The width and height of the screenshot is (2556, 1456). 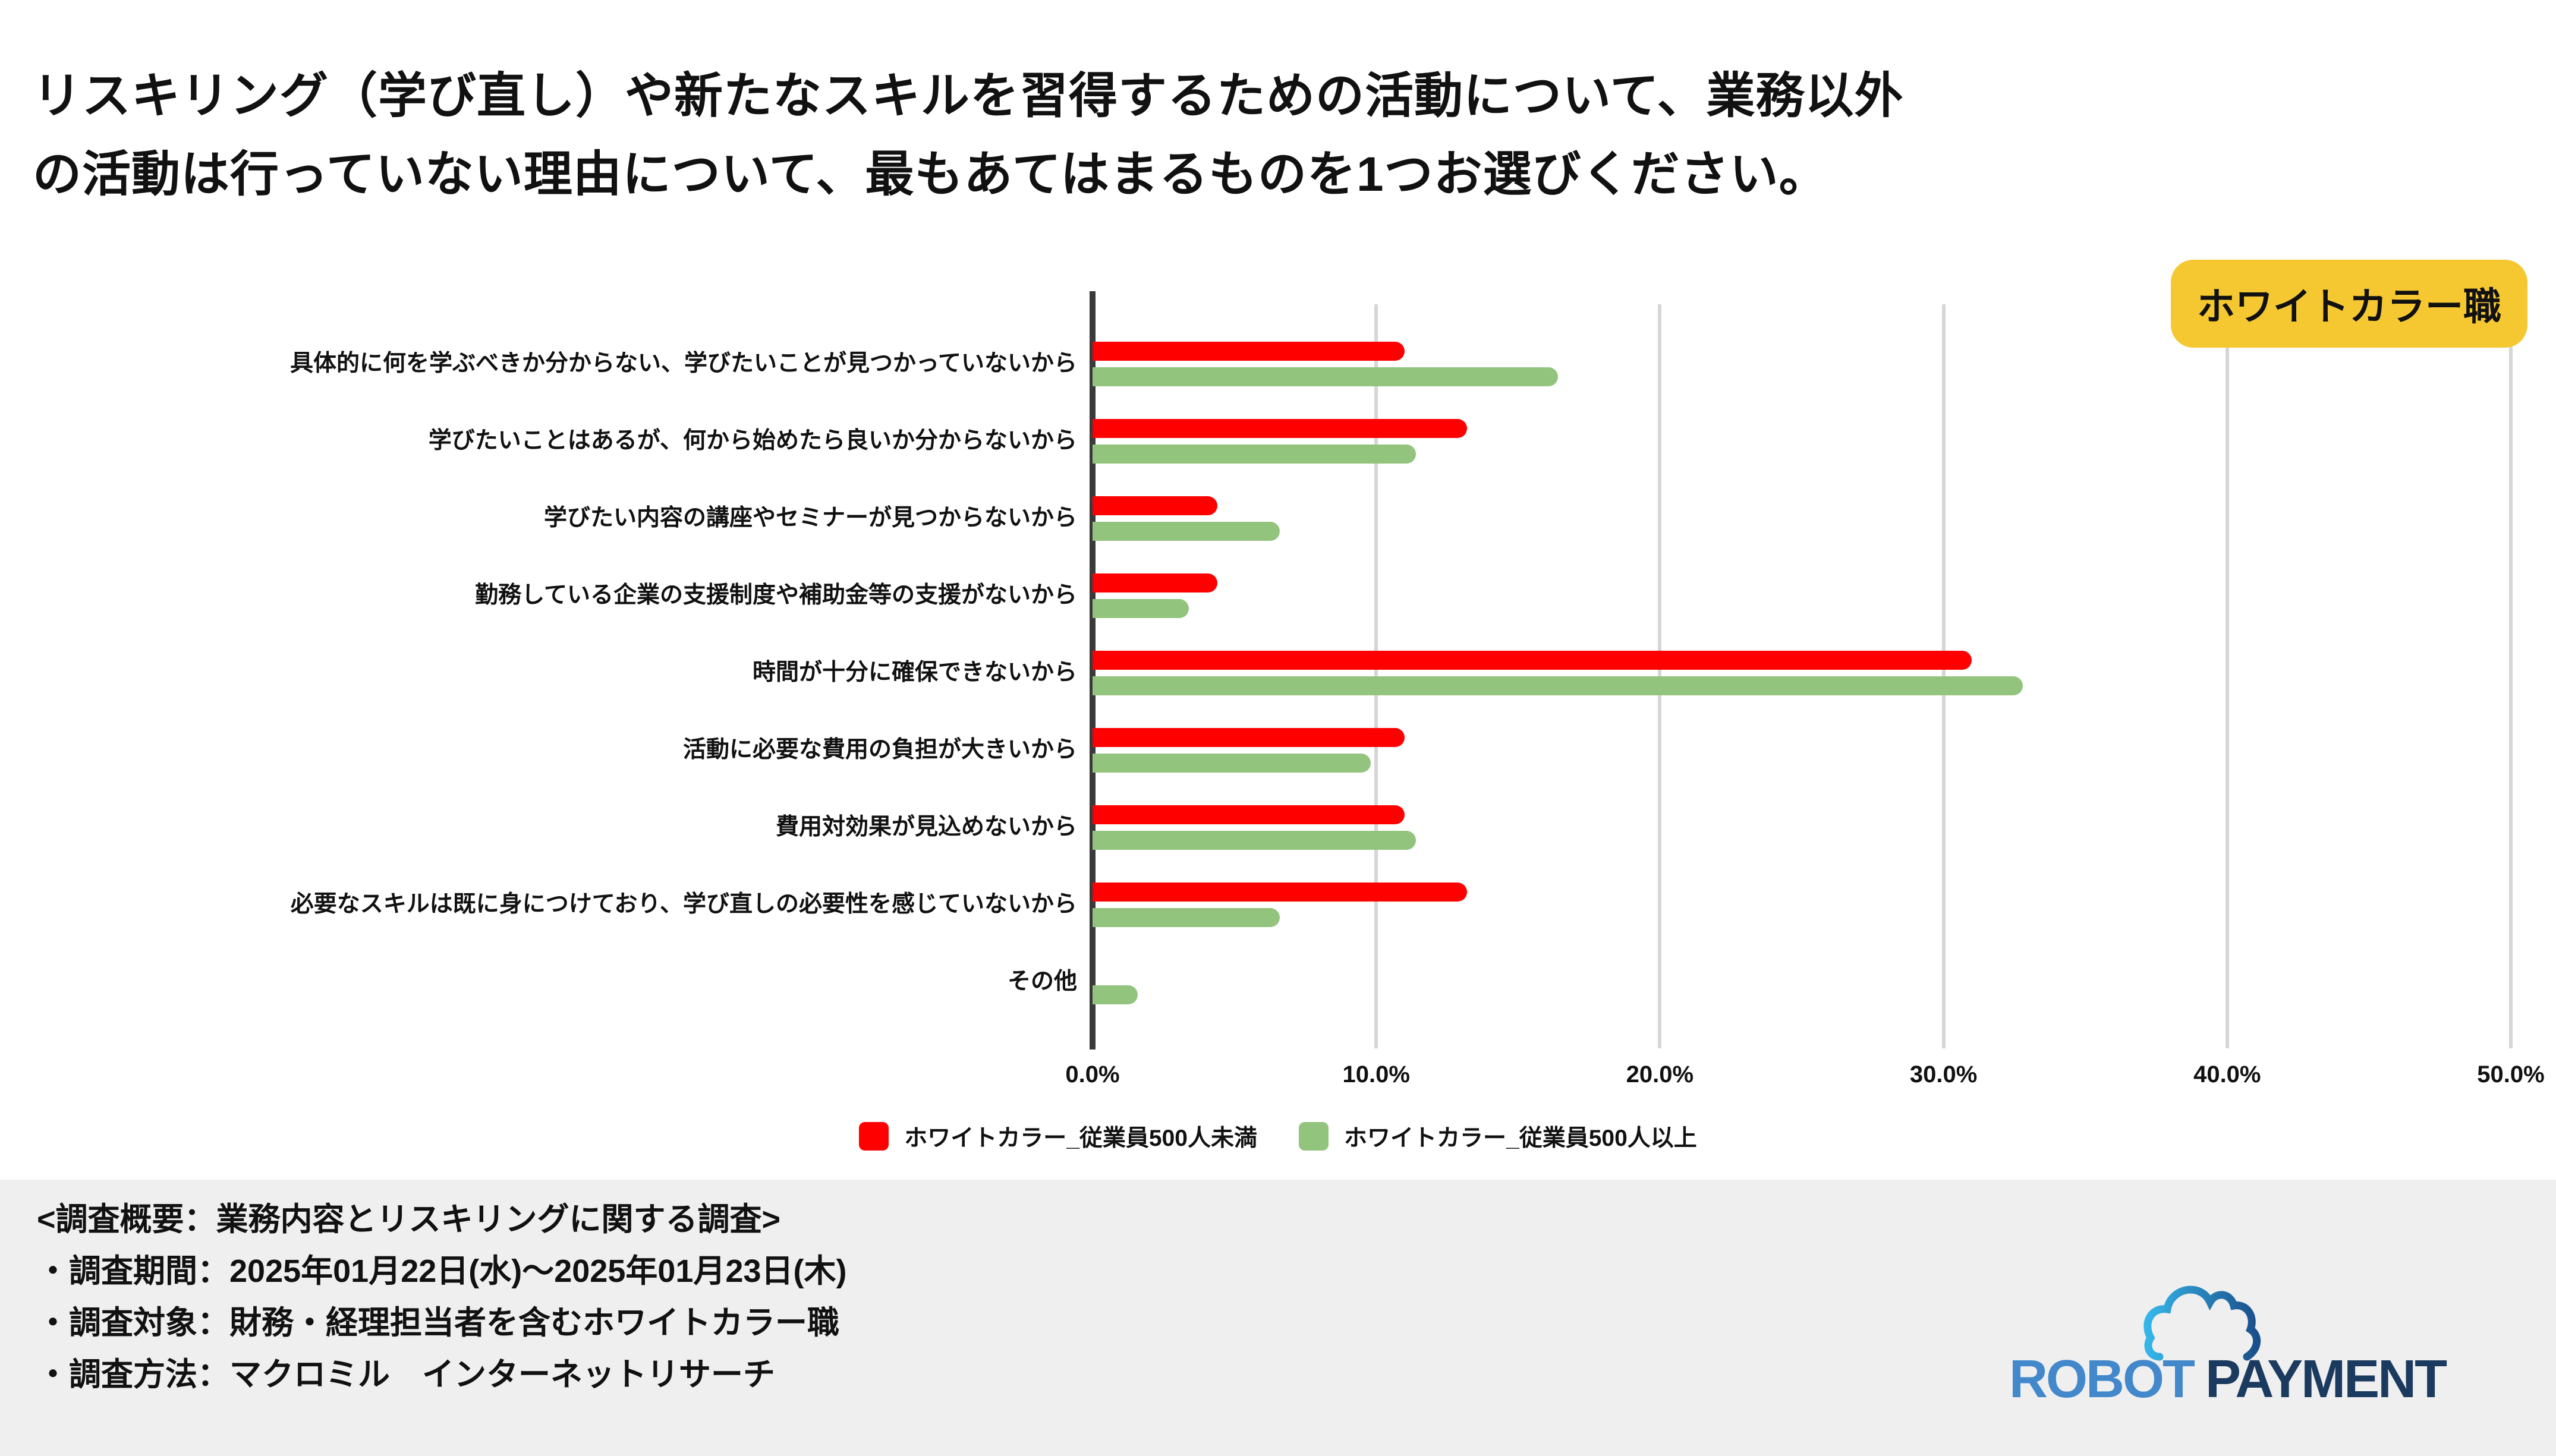 I want to click on category-label: 活動に必要な費用の負担が大きいから, so click(x=880, y=749).